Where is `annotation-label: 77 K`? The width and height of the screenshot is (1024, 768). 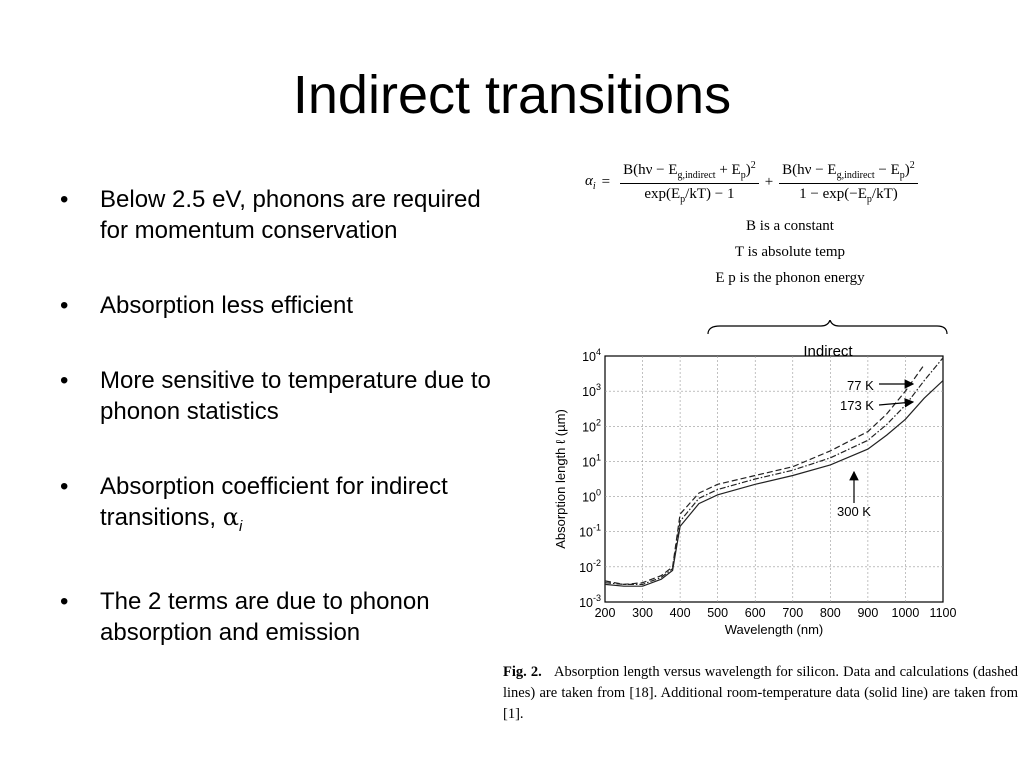 annotation-label: 77 K is located at coordinates (860, 385).